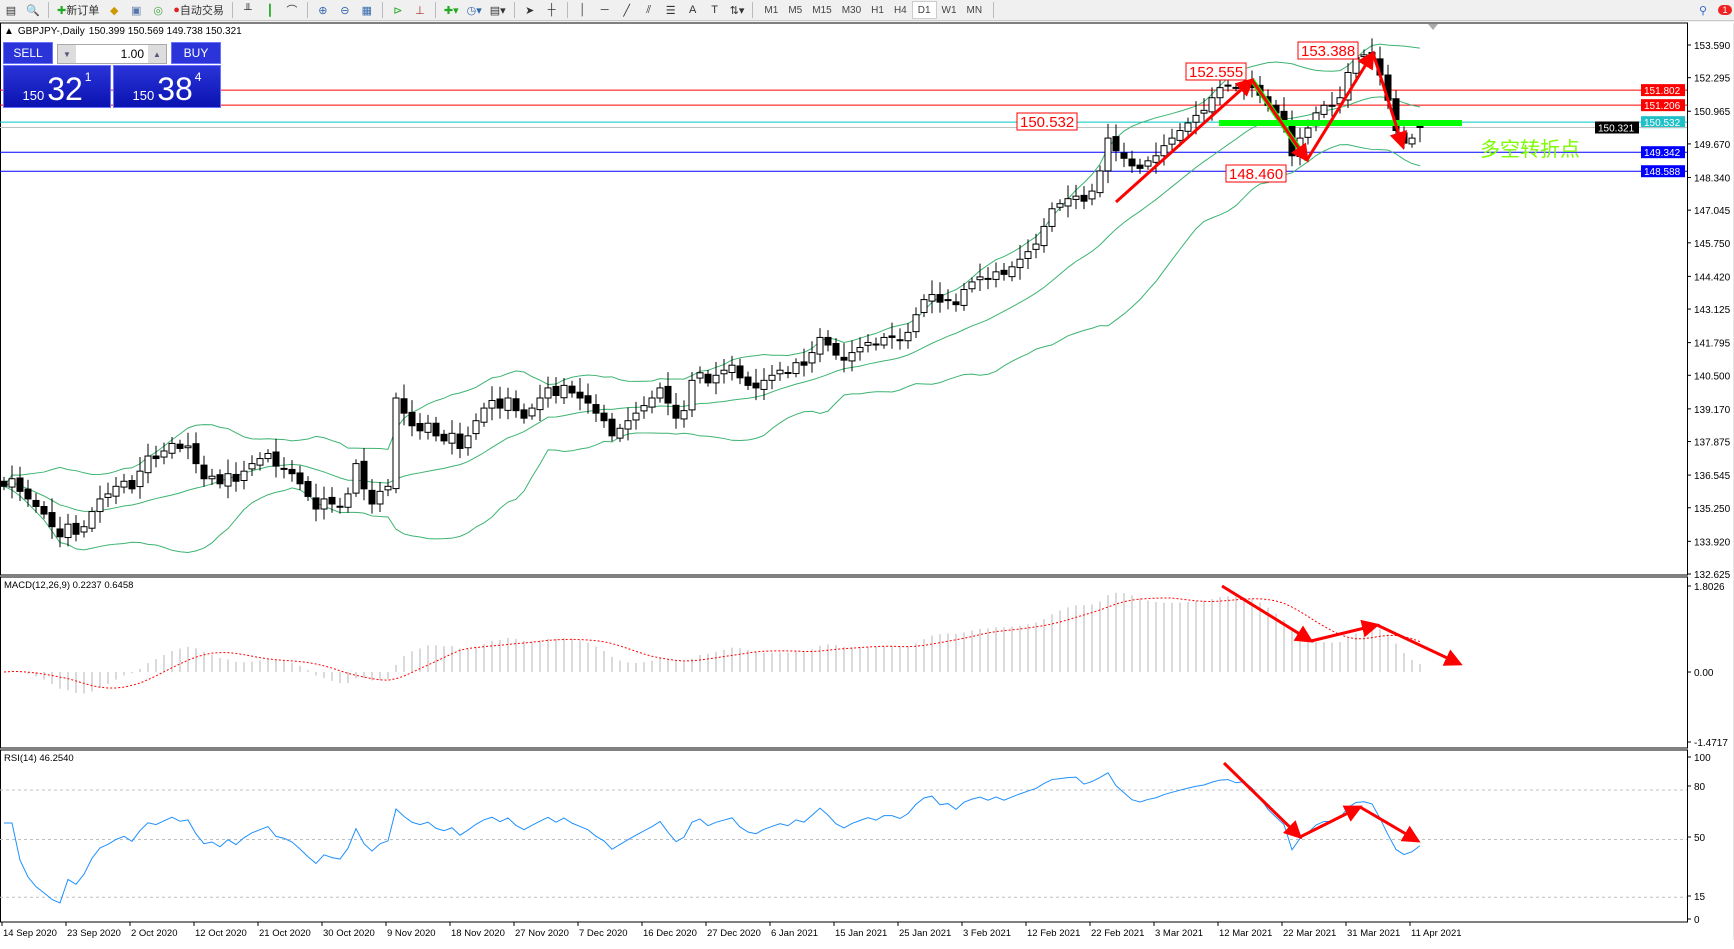  I want to click on zoom-view-icon: 🔍, so click(33, 10).